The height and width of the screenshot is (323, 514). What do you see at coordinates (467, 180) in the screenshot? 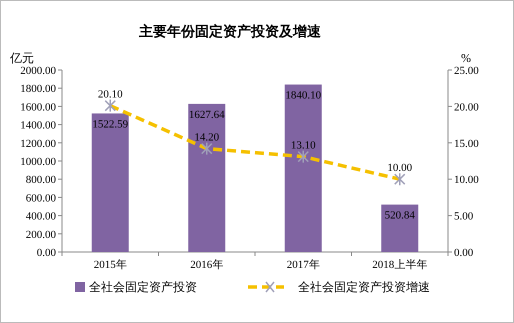
I see `y2-tick-label: 10.00` at bounding box center [467, 180].